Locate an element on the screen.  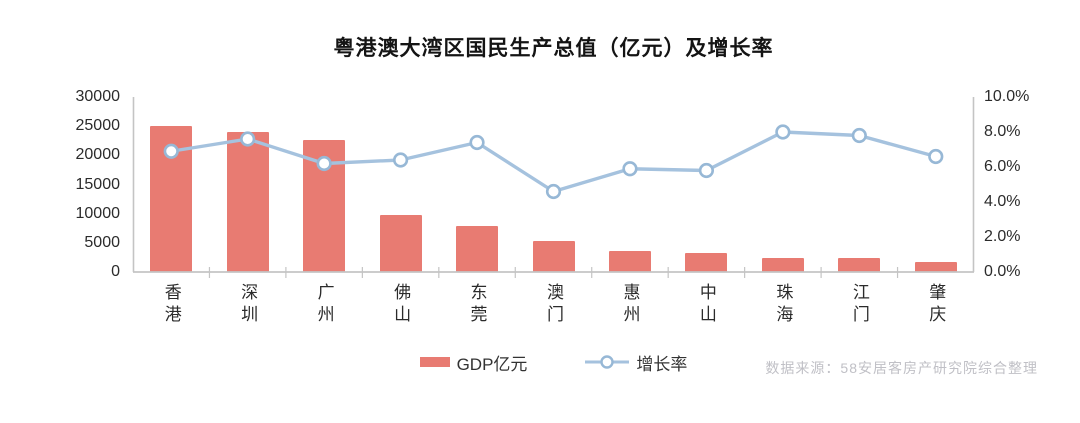
legend-item-growth: 增长率 is located at coordinates (636, 362).